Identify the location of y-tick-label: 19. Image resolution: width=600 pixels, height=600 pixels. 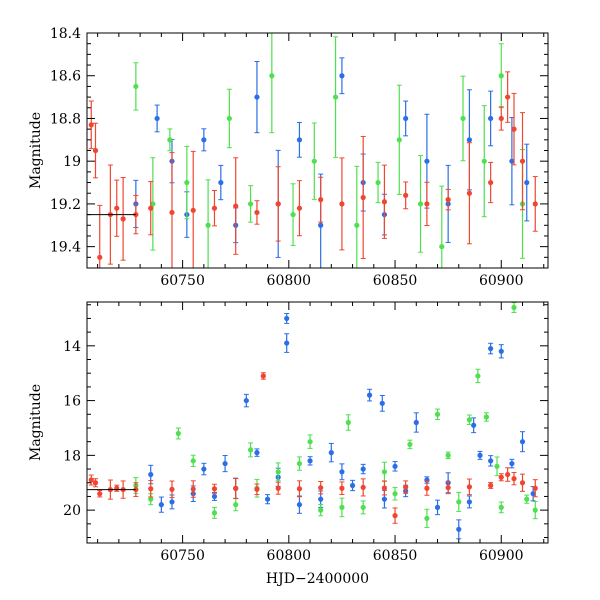
(72, 162).